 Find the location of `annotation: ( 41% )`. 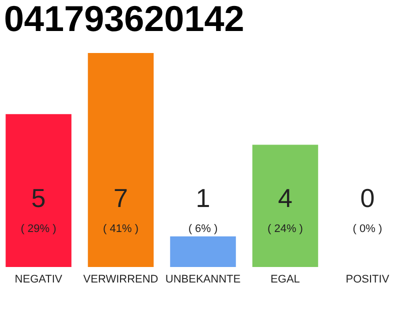

annotation: ( 41% ) is located at coordinates (121, 229).